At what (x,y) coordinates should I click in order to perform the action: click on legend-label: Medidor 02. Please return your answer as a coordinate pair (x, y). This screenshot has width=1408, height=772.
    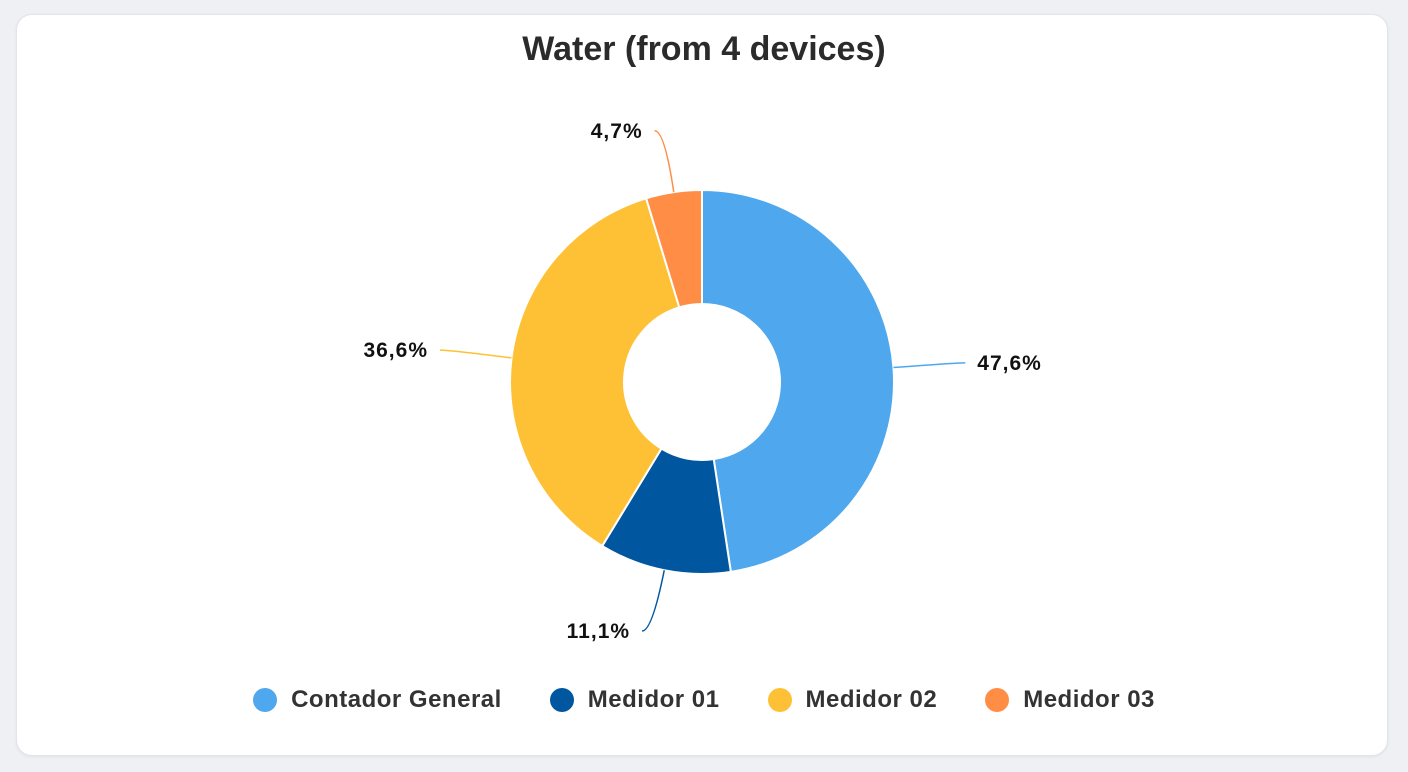
    Looking at the image, I should click on (871, 699).